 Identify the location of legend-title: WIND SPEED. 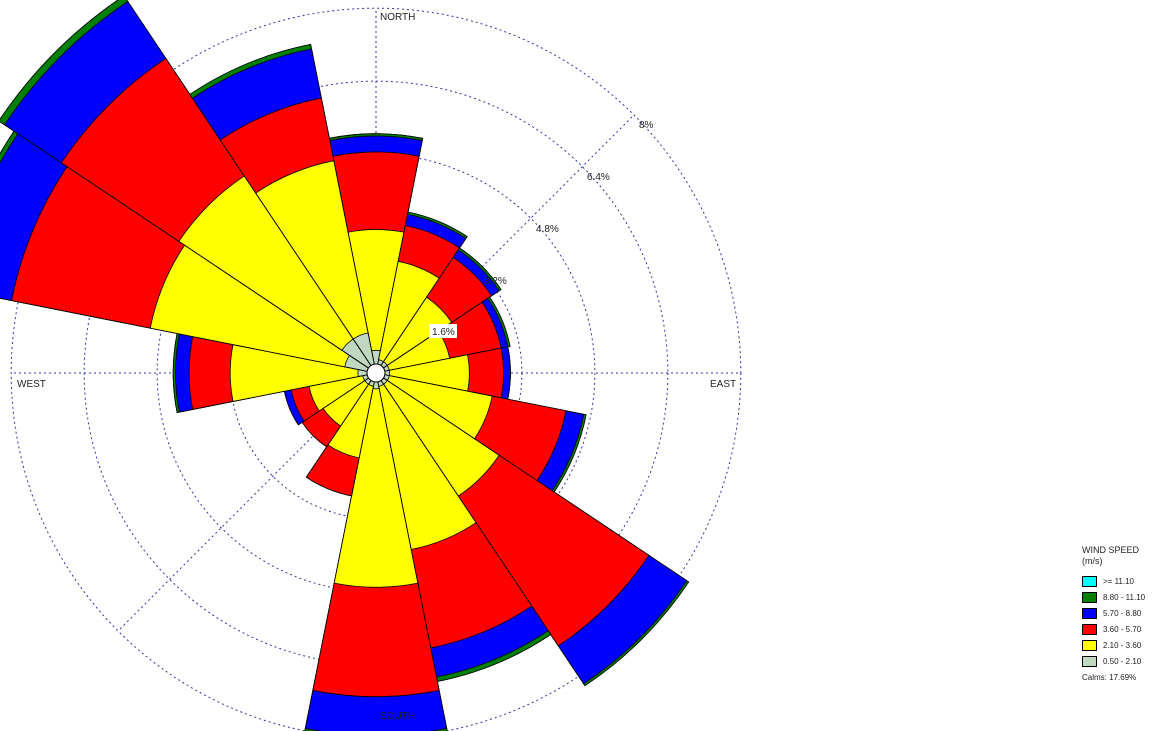
(1111, 550).